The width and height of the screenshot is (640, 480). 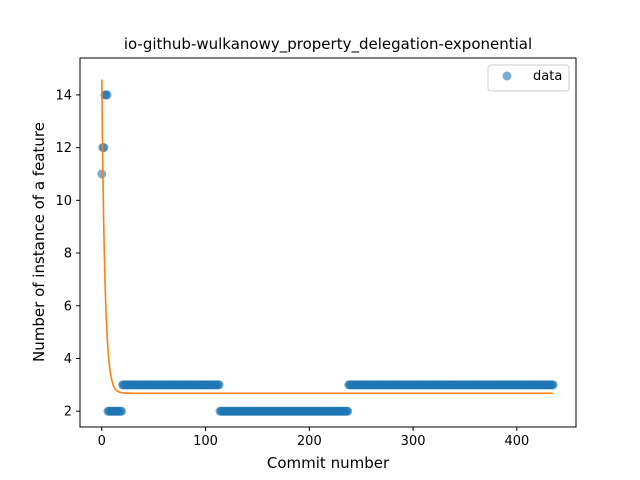 I want to click on x-tick-label: 0, so click(x=102, y=441).